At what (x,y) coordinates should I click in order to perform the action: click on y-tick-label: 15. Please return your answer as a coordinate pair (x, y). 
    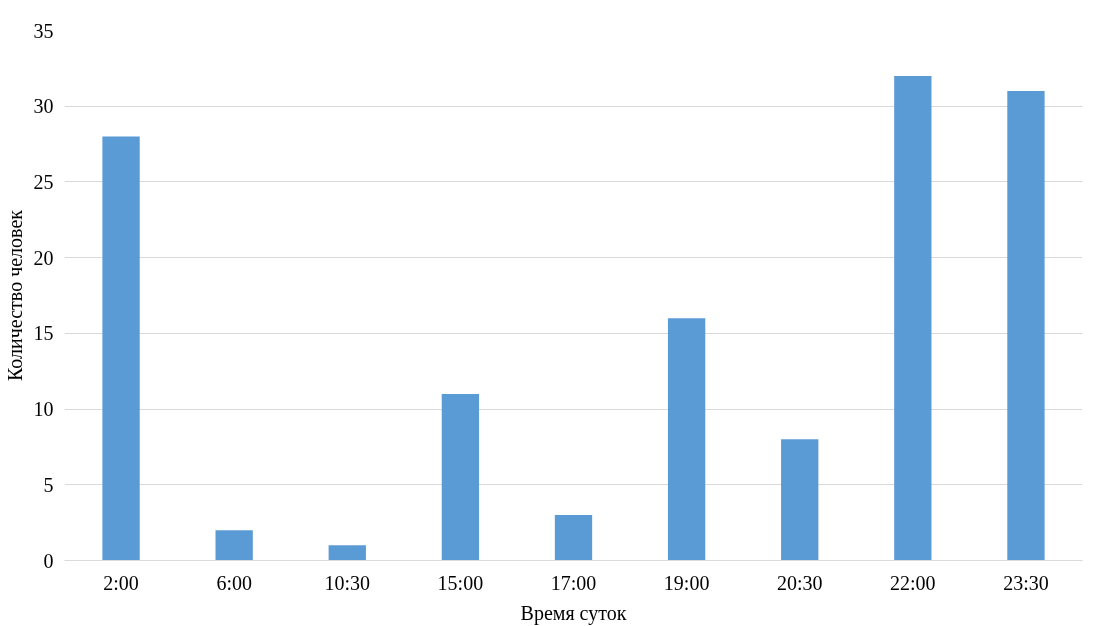
    Looking at the image, I should click on (43, 333).